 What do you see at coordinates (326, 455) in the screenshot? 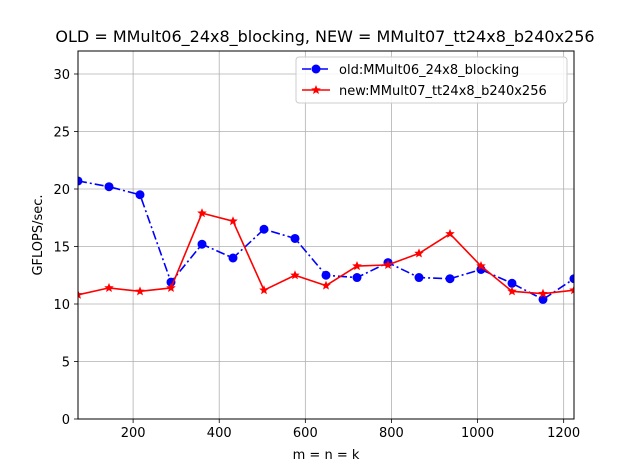
I see `x-axis-label: m = n = k` at bounding box center [326, 455].